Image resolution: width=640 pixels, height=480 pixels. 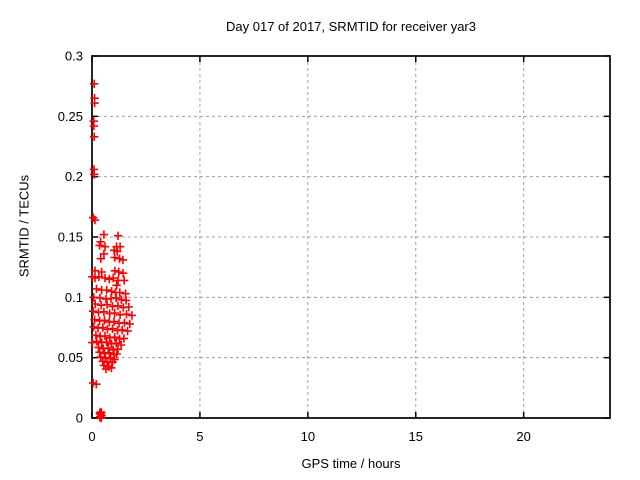 I want to click on data-points-srmtid, so click(x=112, y=251).